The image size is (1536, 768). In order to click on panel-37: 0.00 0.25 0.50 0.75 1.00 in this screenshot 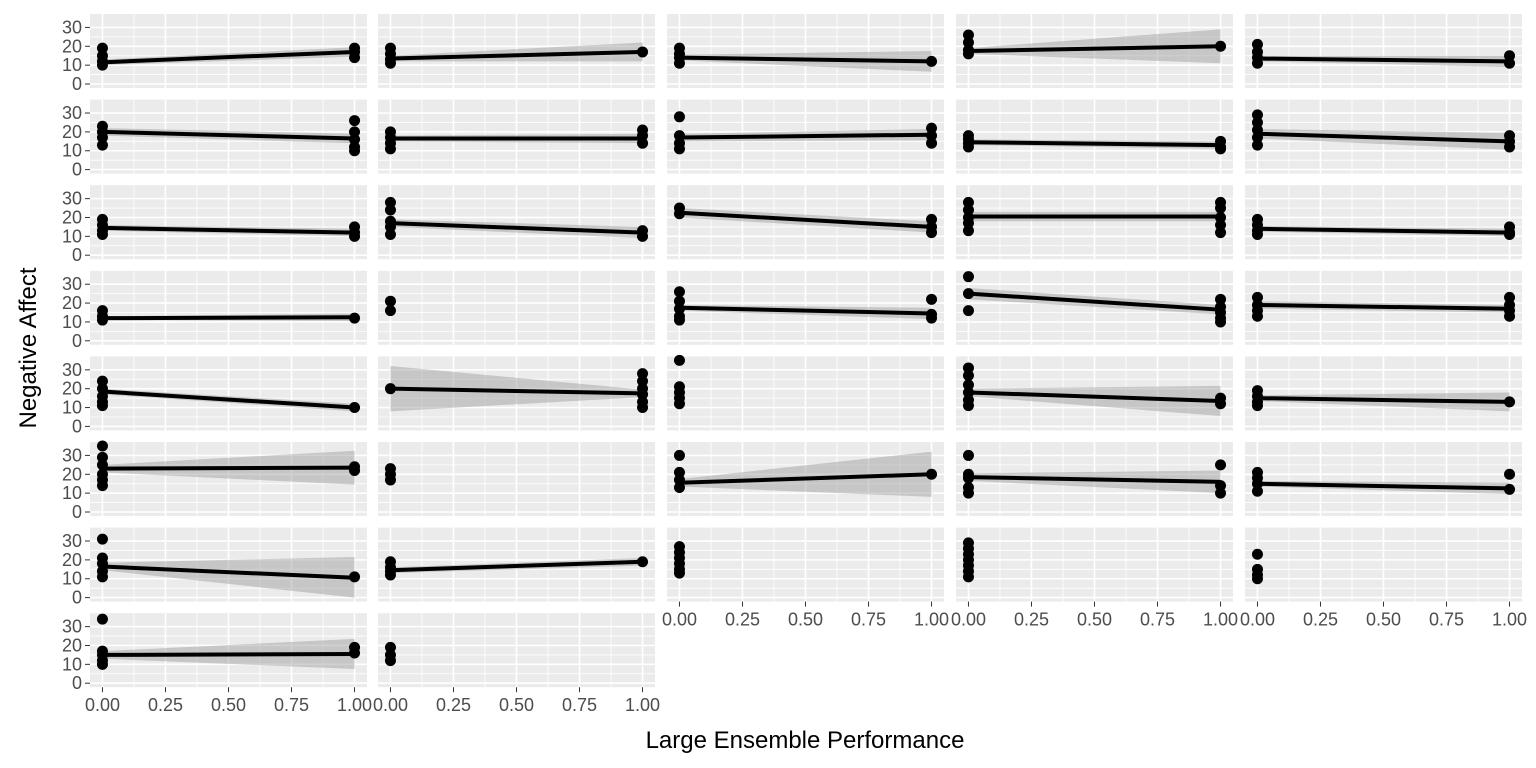, I will do `click(516, 664)`.